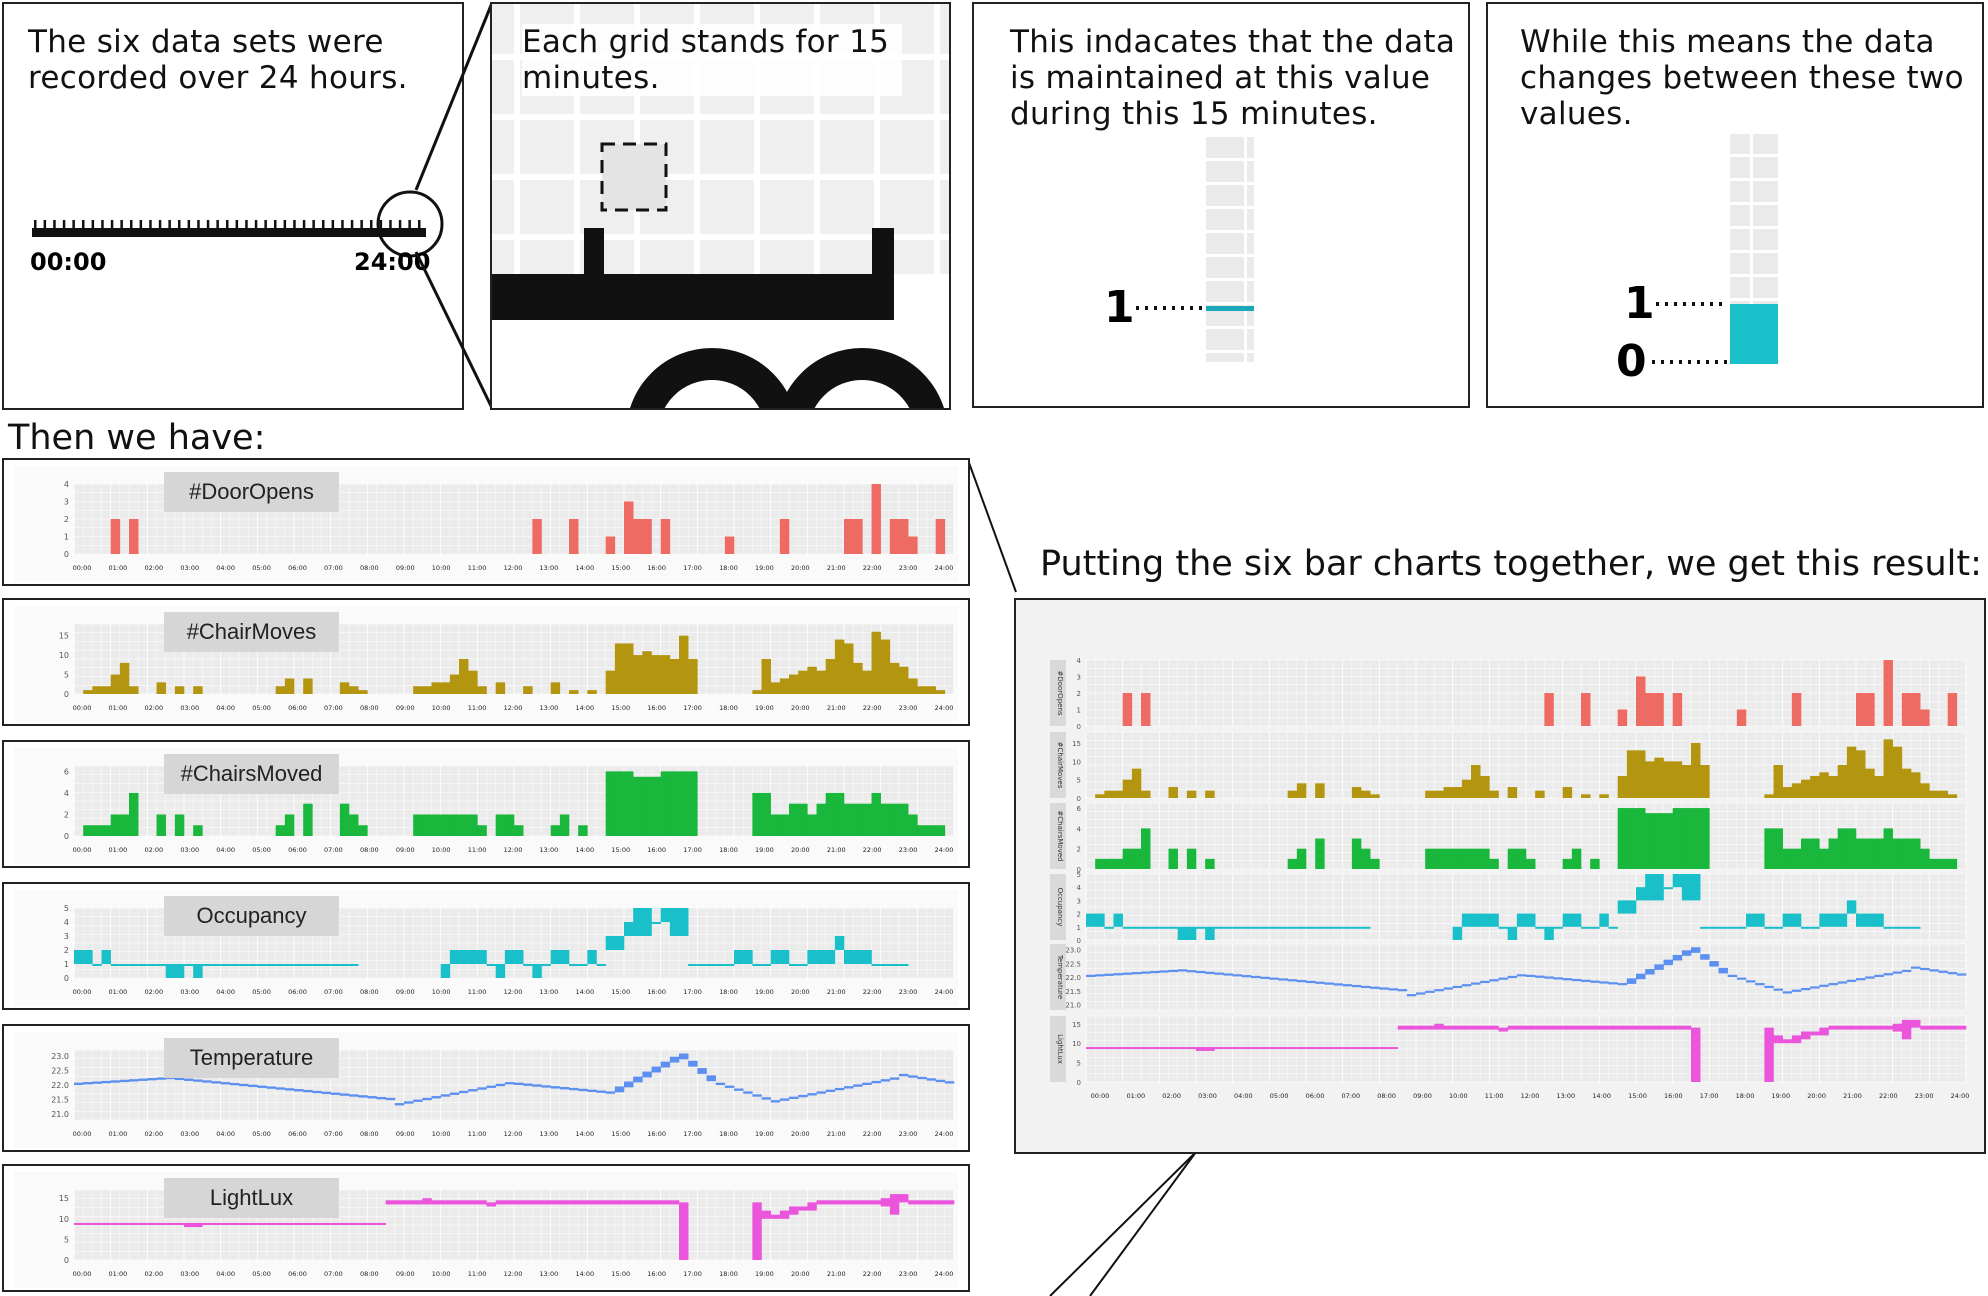 This screenshot has height=1296, width=1988. What do you see at coordinates (1852, 1096) in the screenshot?
I see `x-tick-label: 21:00` at bounding box center [1852, 1096].